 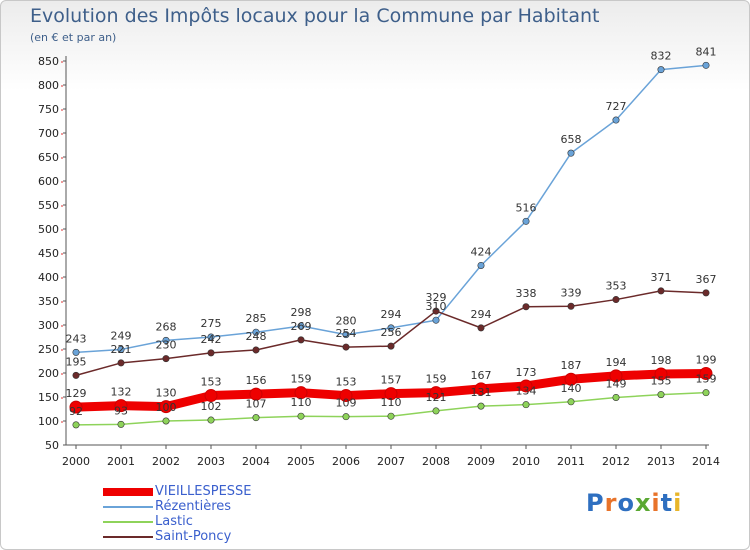 What do you see at coordinates (48, 181) in the screenshot?
I see `y-tick-label: 600` at bounding box center [48, 181].